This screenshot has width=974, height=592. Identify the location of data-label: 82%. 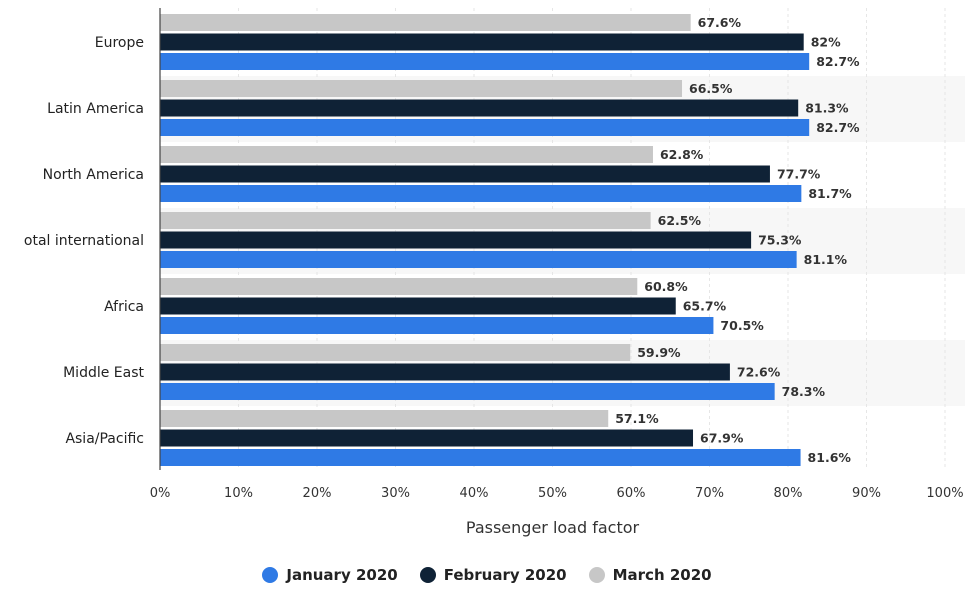
(826, 42).